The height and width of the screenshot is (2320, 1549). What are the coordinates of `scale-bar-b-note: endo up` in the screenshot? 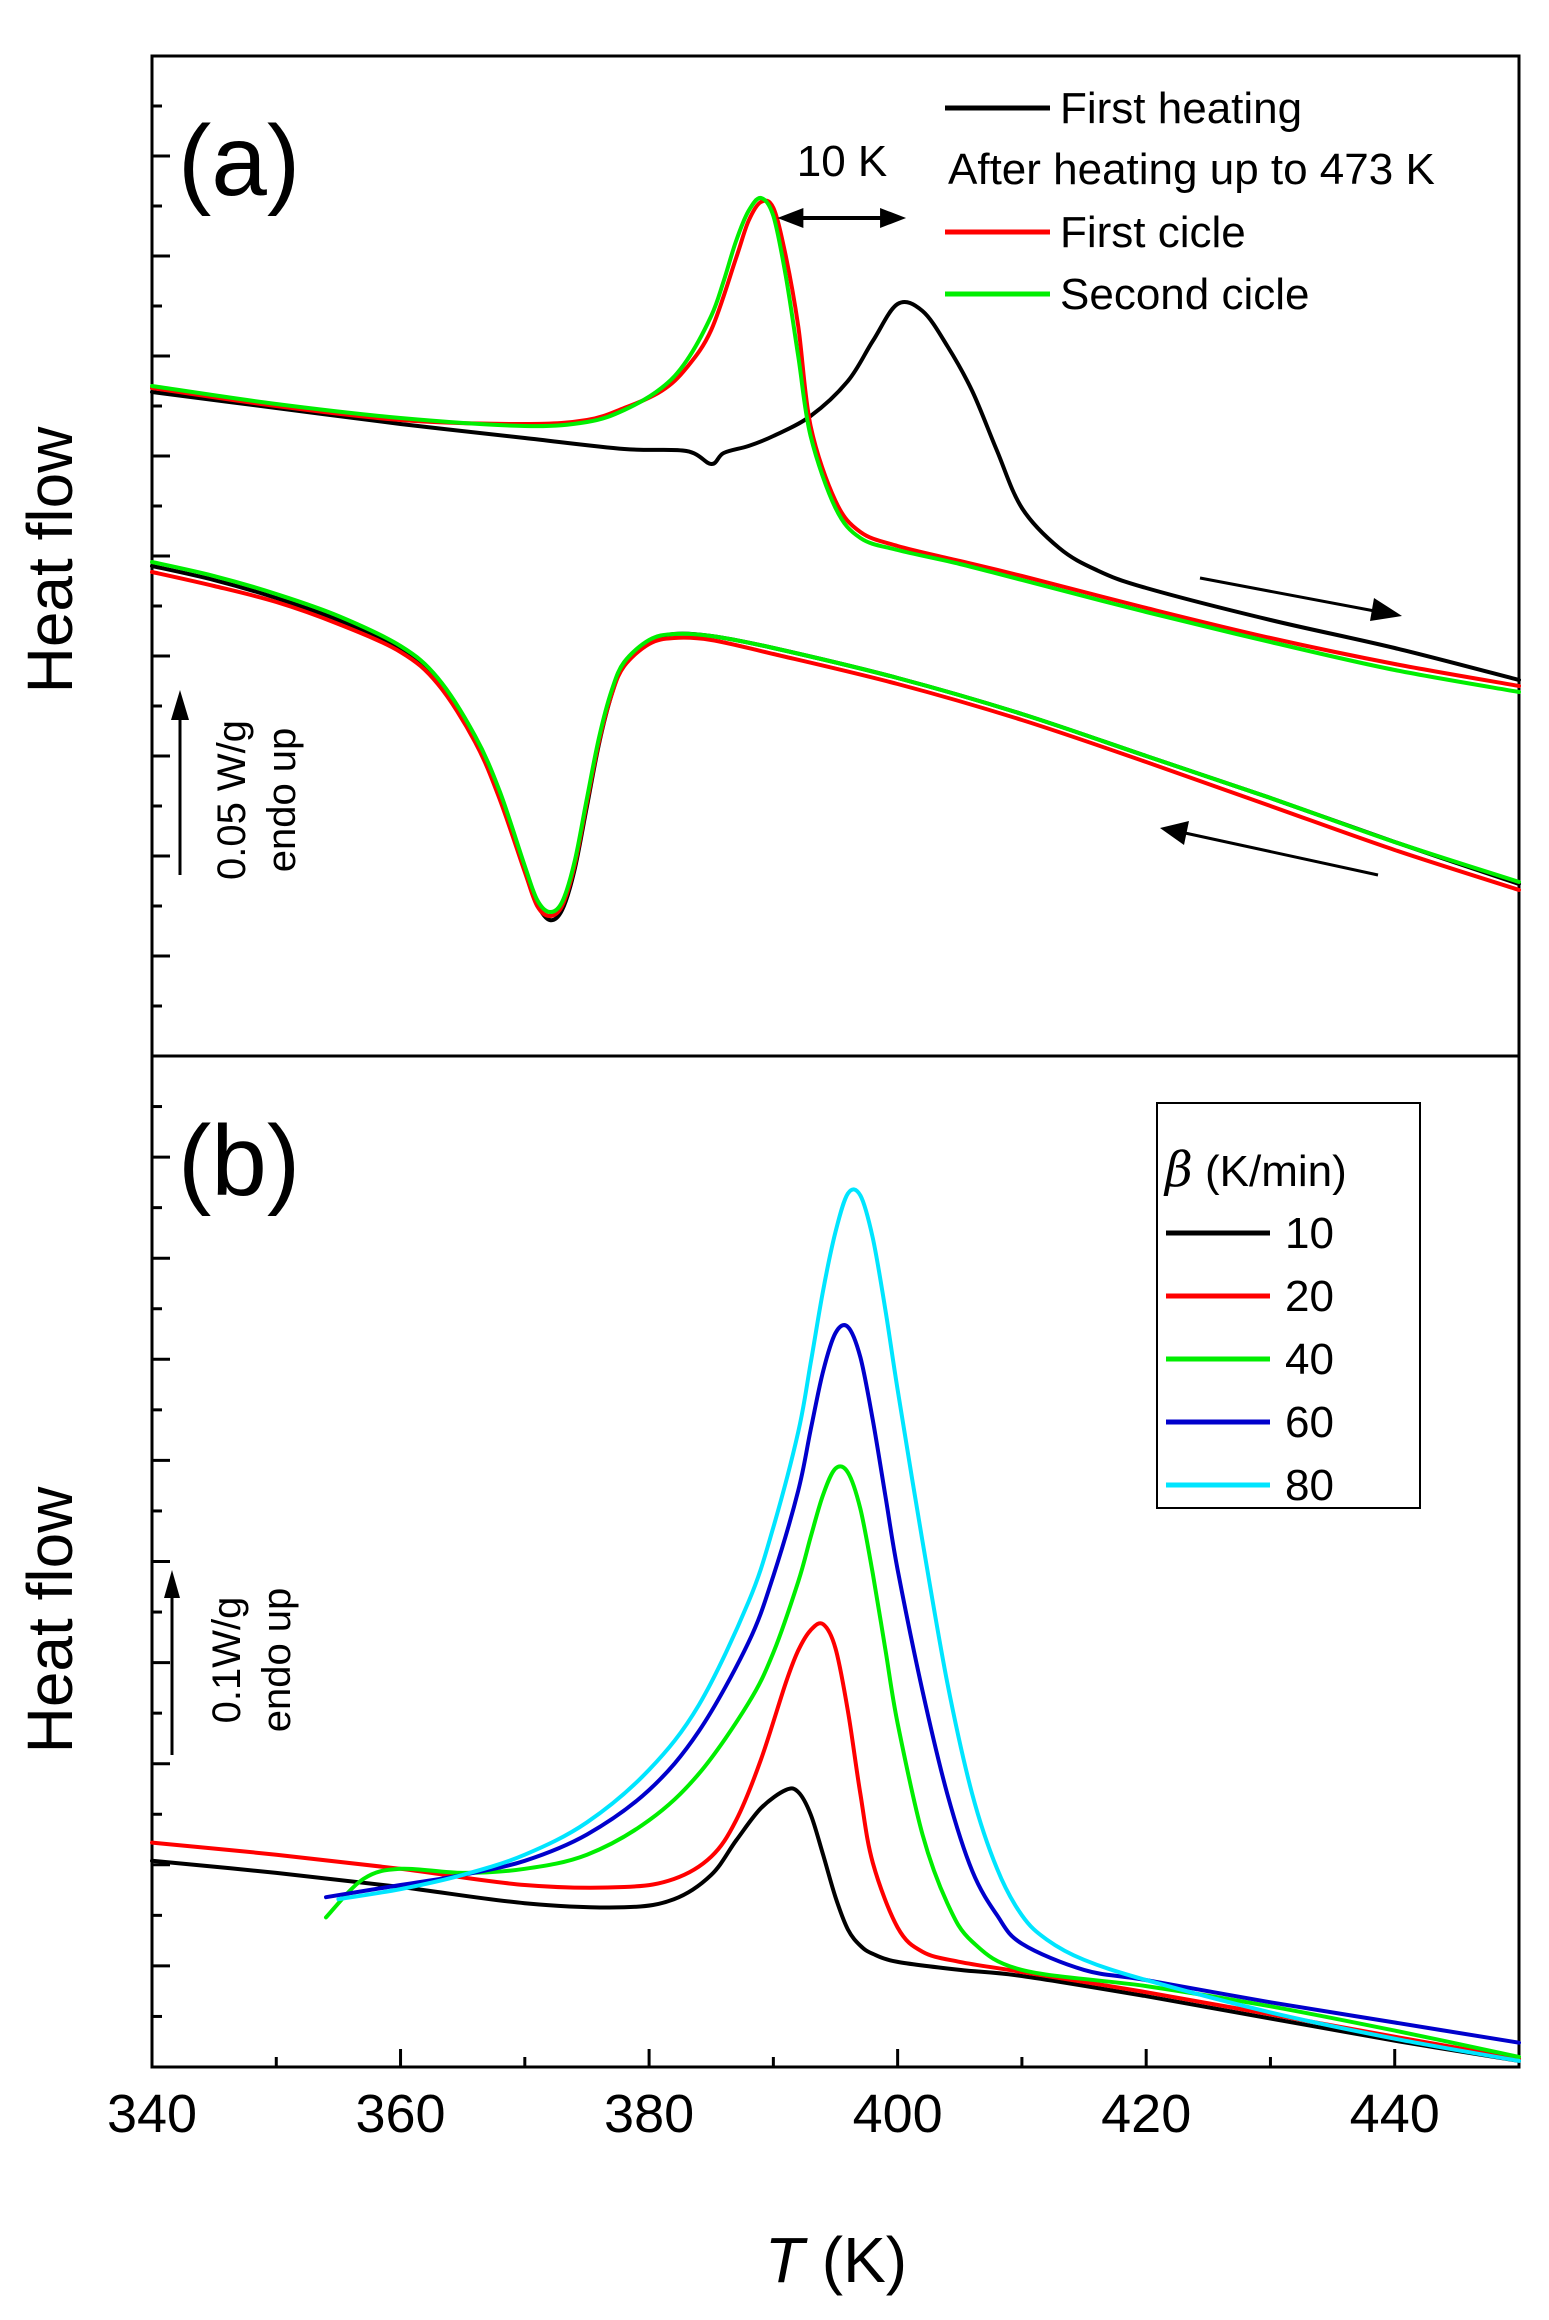 It's located at (277, 1660).